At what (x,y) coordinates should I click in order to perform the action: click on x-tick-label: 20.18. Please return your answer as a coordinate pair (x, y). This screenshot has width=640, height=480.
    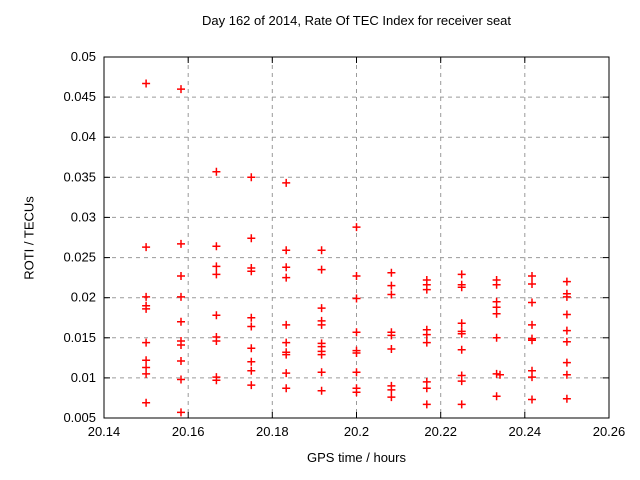
    Looking at the image, I should click on (272, 431).